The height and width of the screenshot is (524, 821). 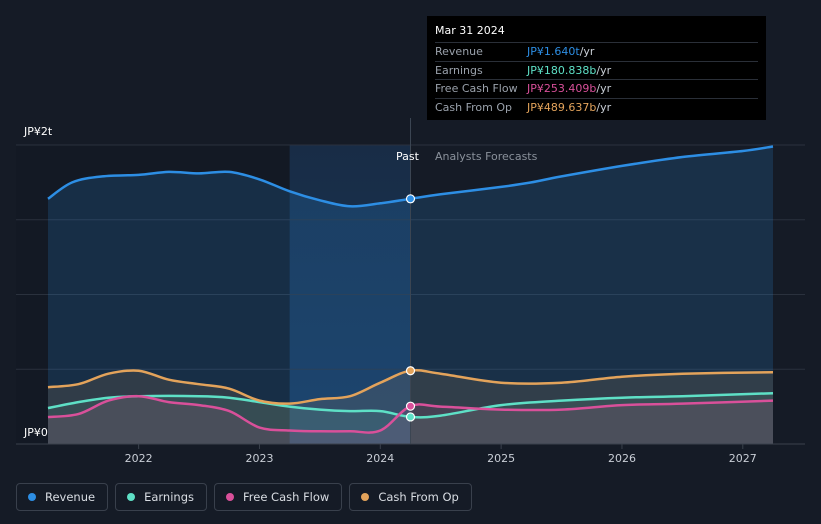 I want to click on tooltip-label: Revenue, so click(x=459, y=52).